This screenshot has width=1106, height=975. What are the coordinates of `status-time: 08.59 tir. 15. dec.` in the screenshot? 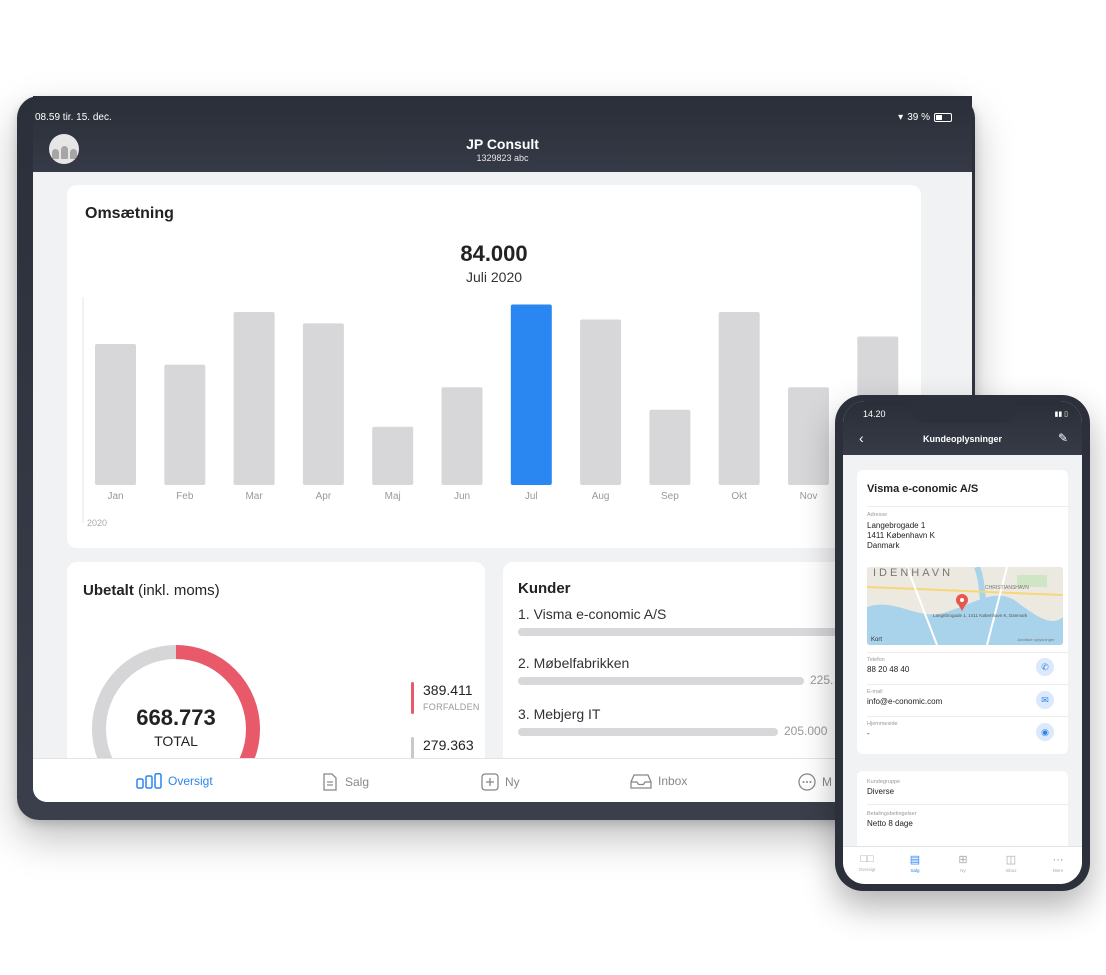 It's located at (73, 117).